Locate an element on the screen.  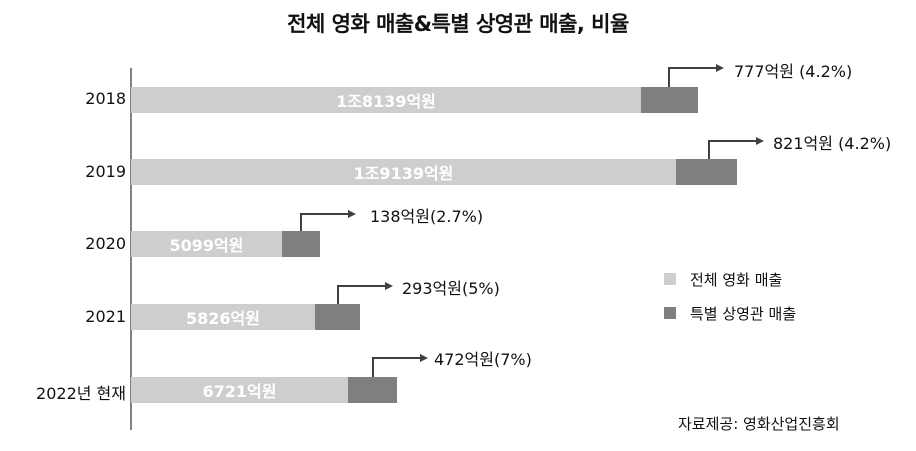
legend: 전체 영화 매출 특별 상영관 매출 is located at coordinates (730, 296).